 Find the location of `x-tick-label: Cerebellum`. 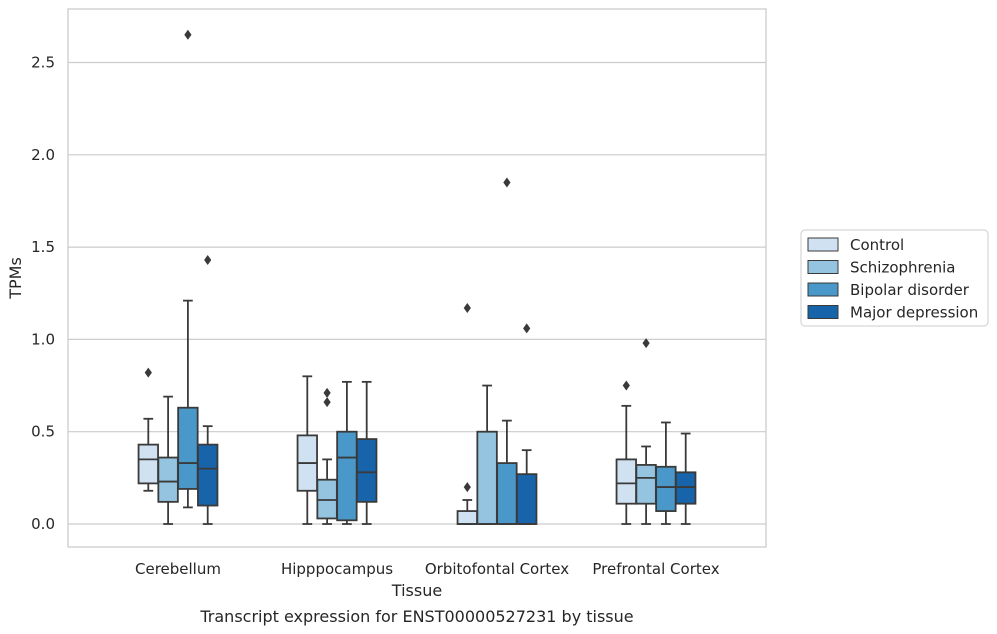

x-tick-label: Cerebellum is located at coordinates (178, 569).